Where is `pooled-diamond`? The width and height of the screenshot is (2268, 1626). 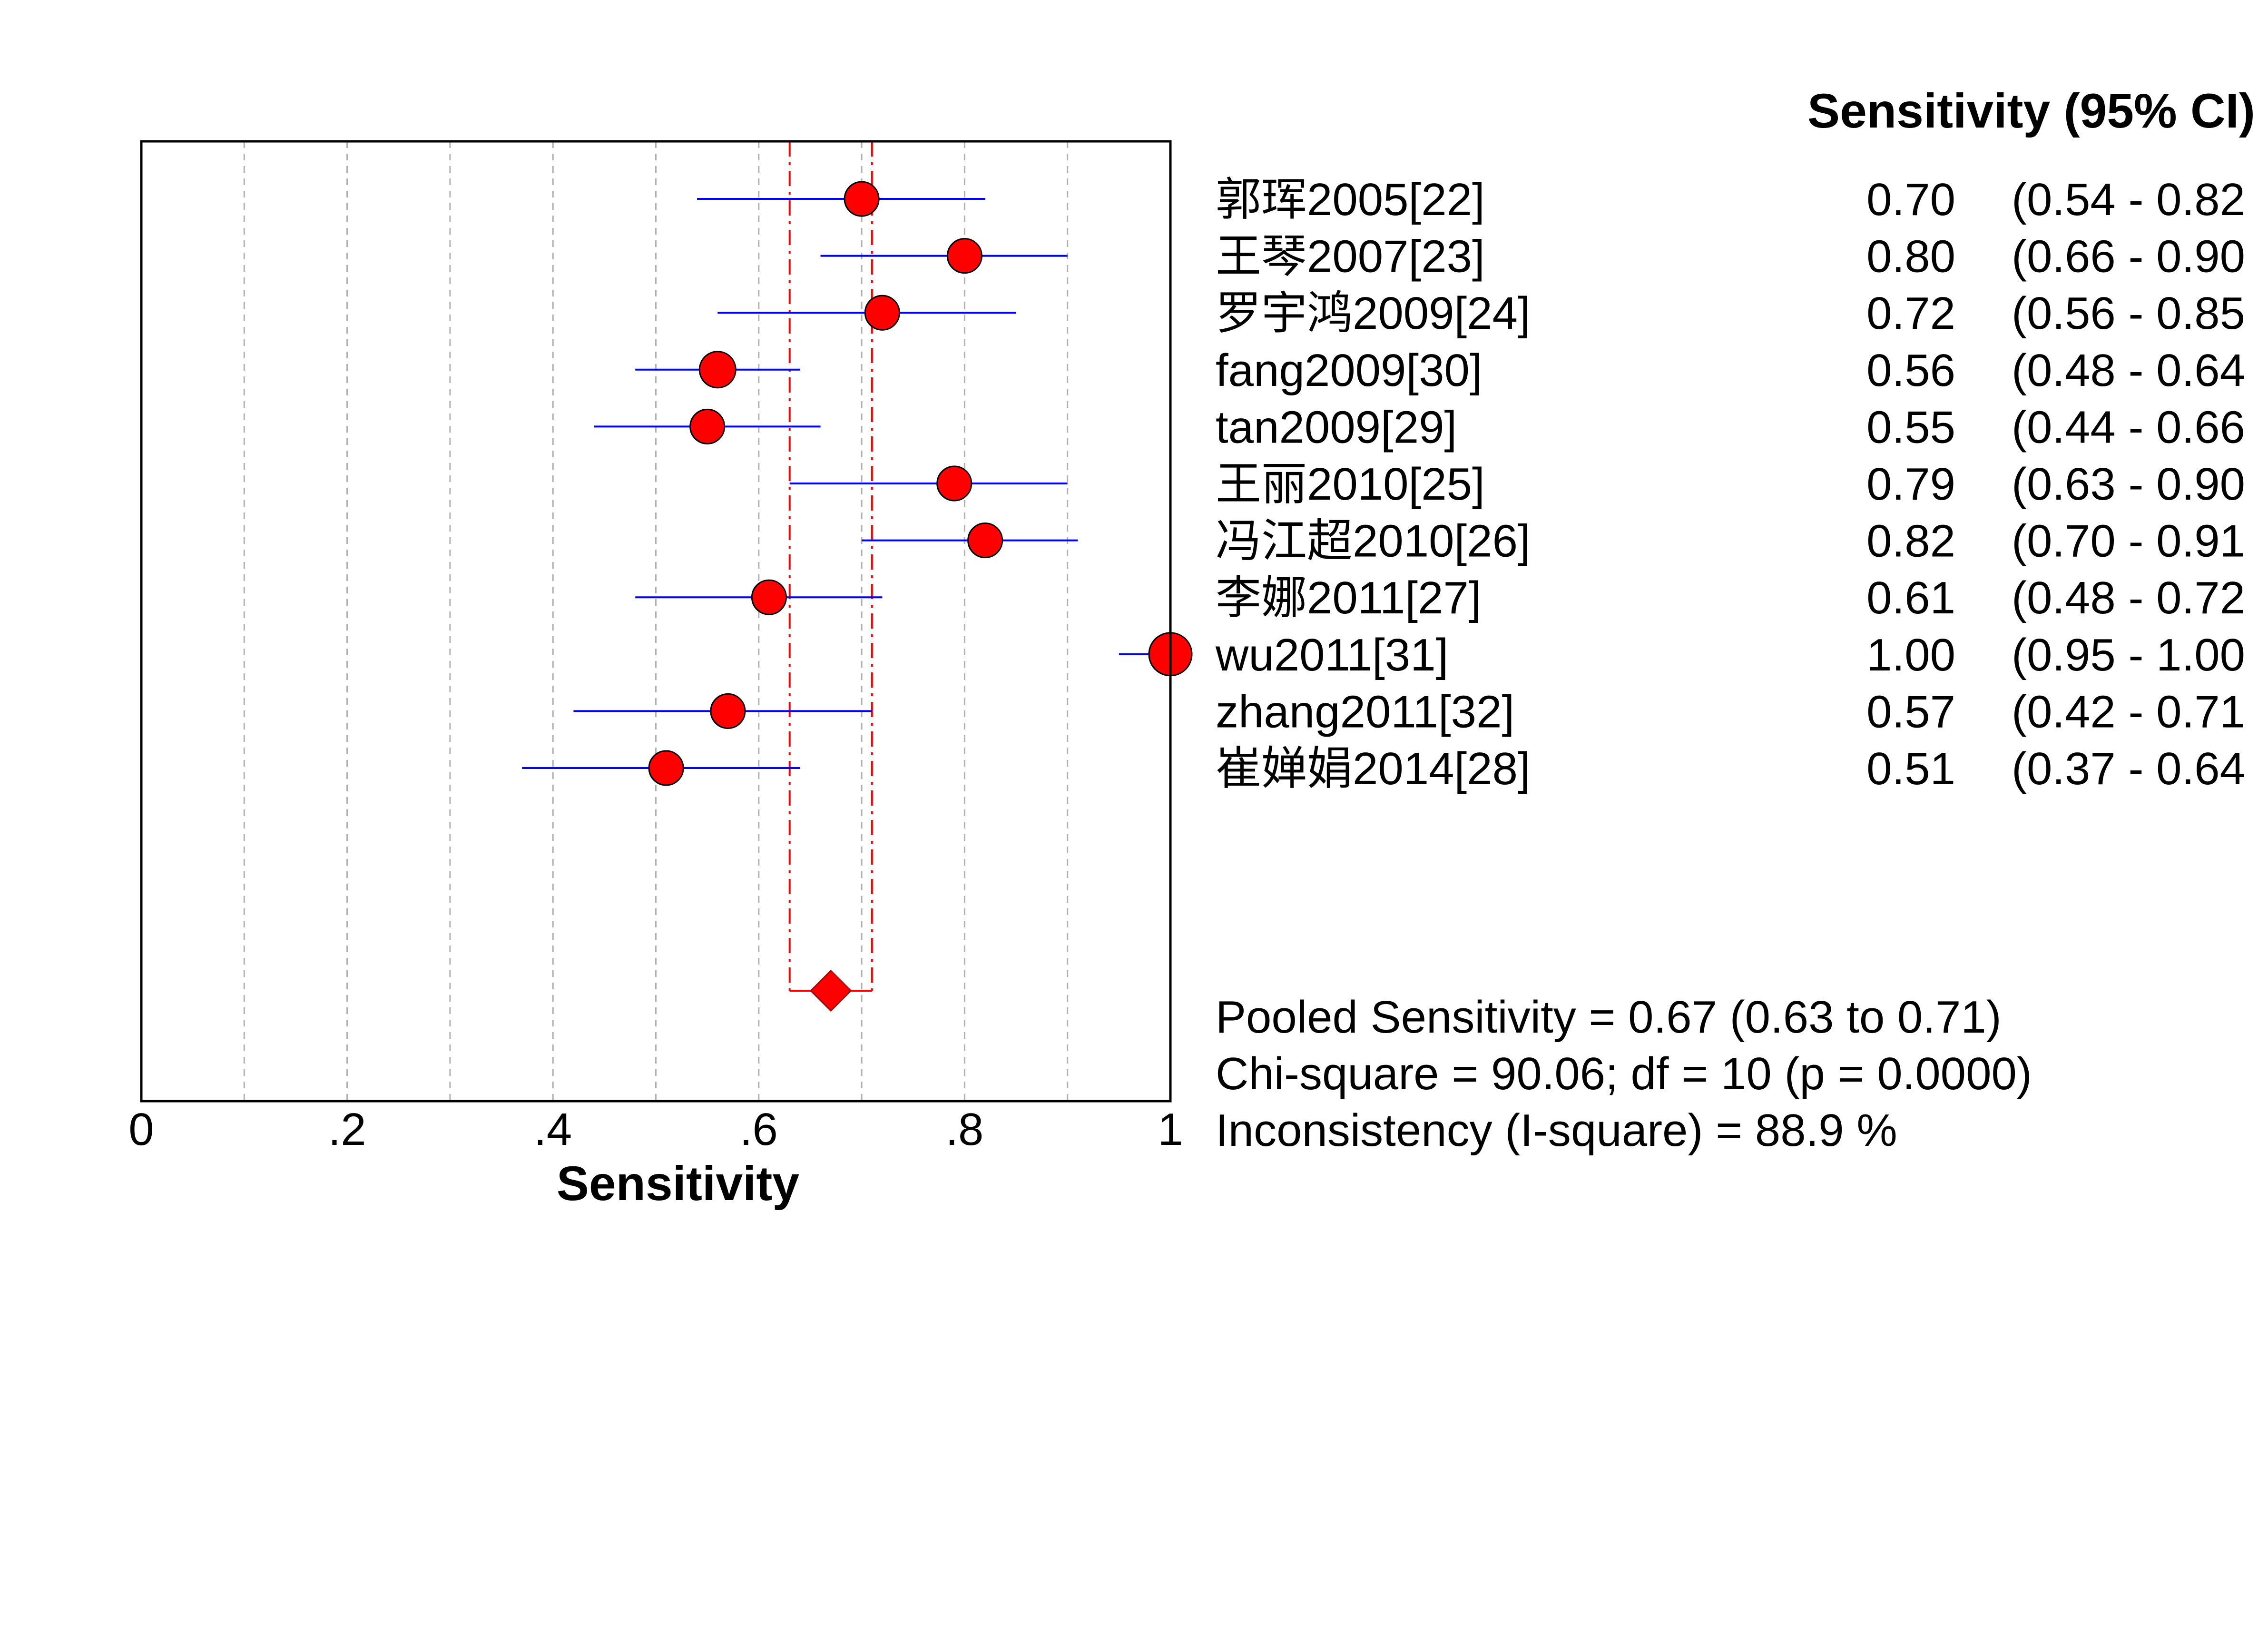
pooled-diamond is located at coordinates (831, 991).